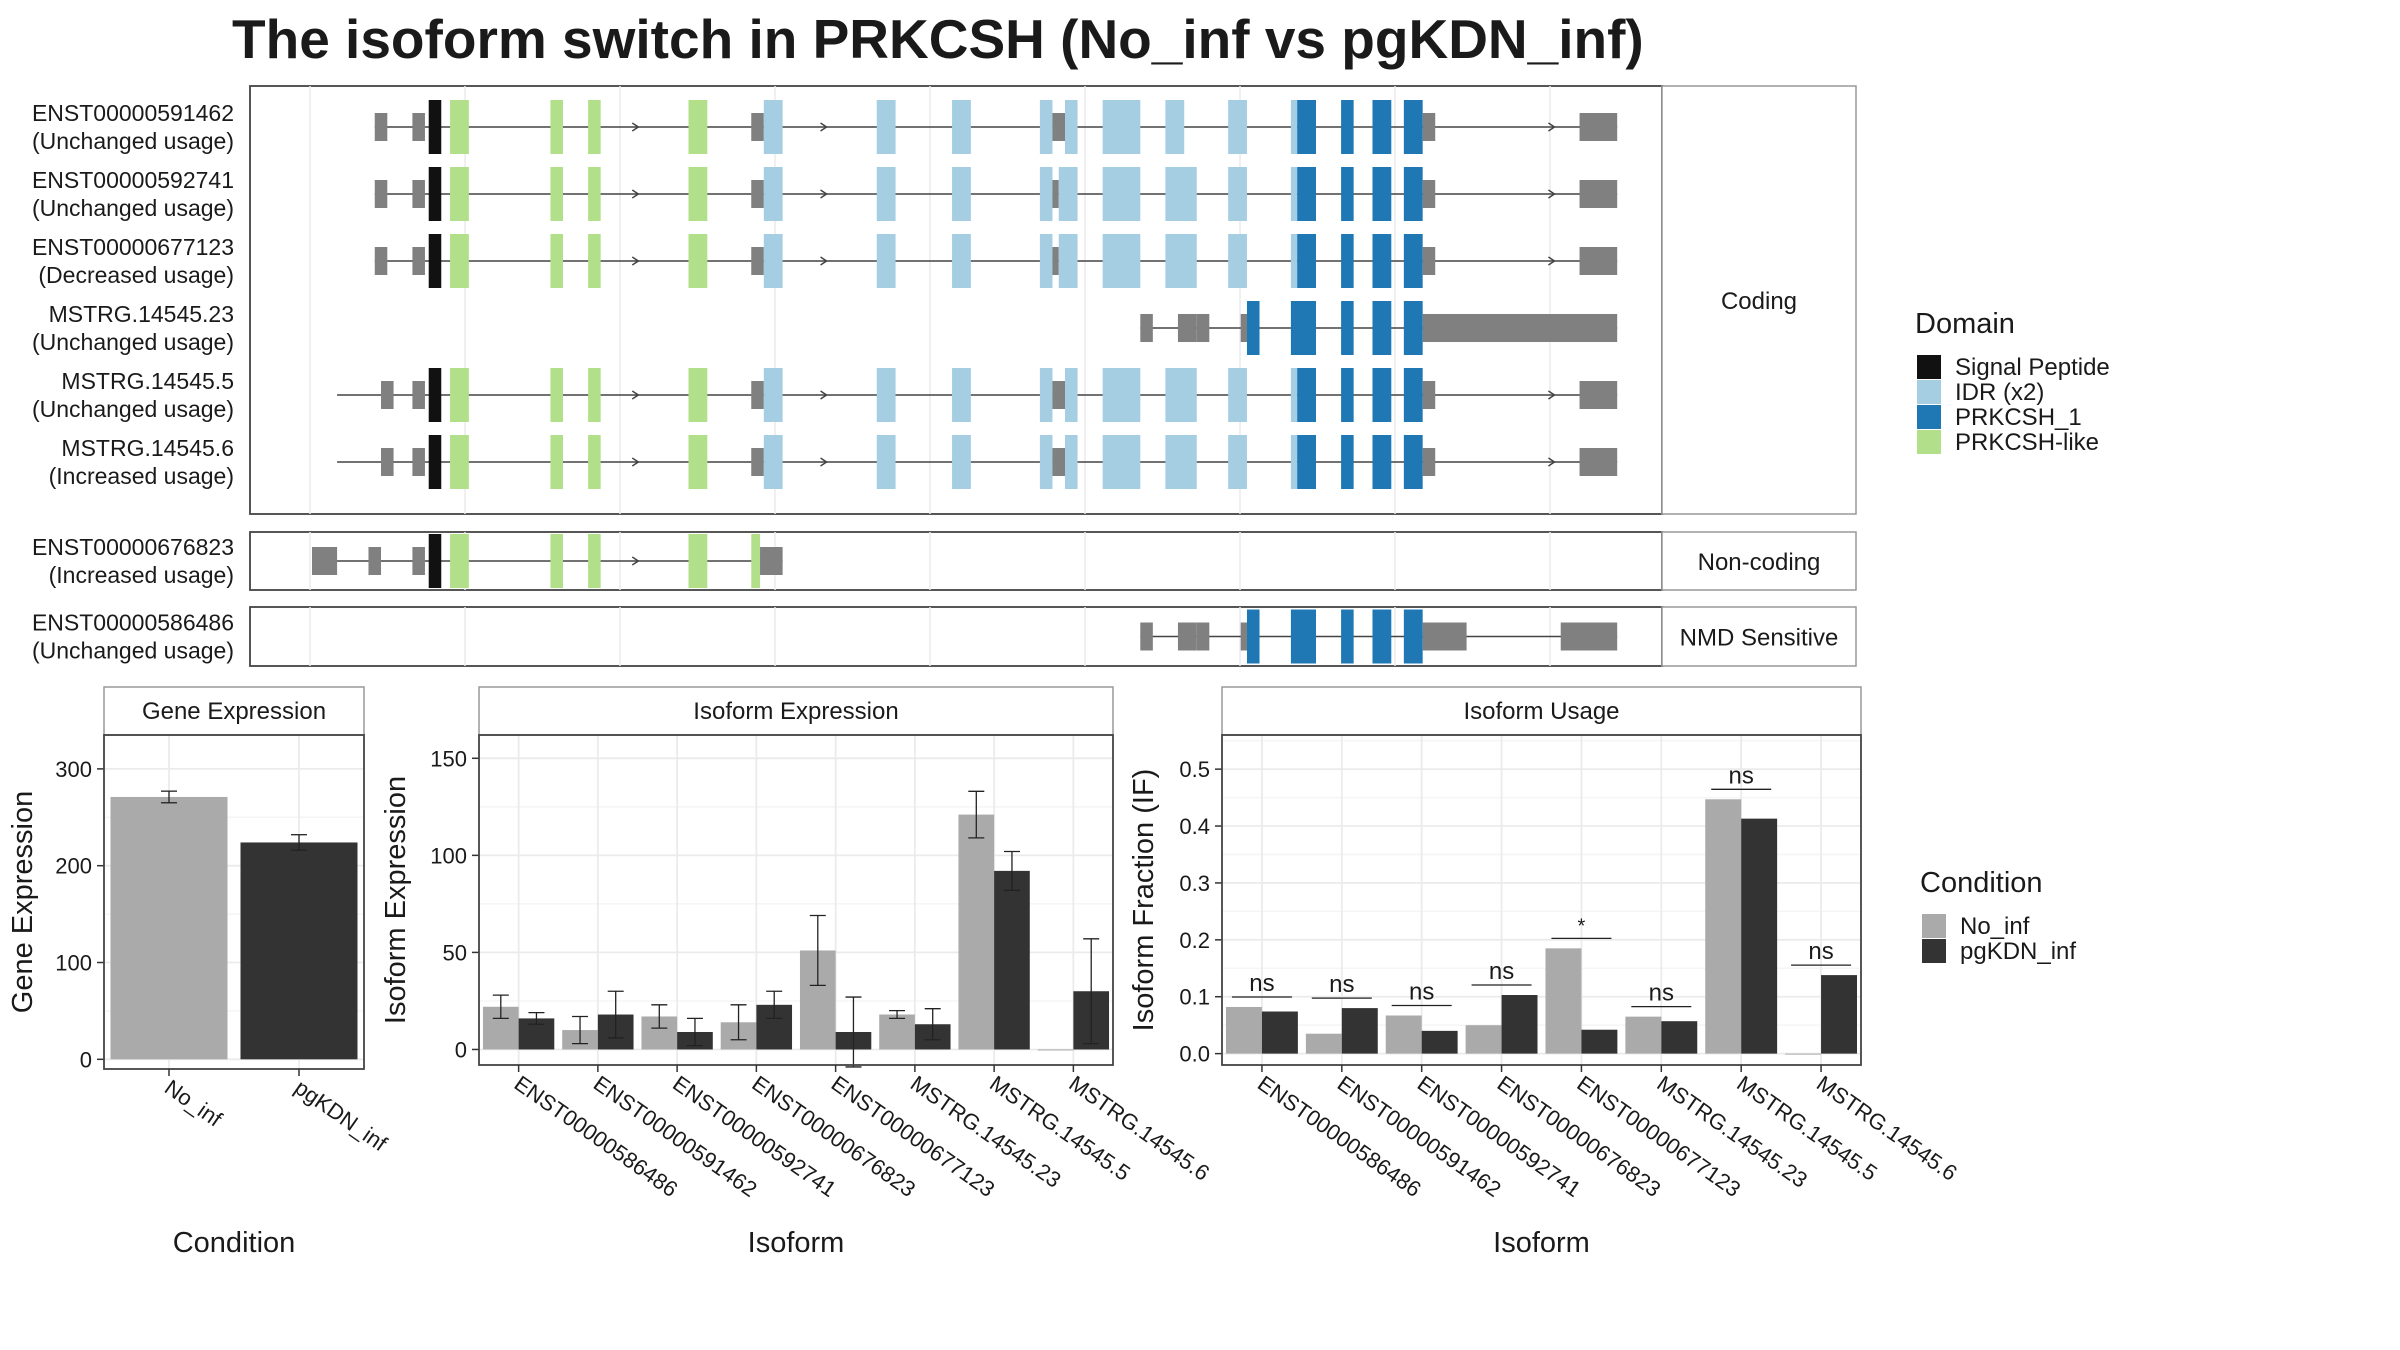  What do you see at coordinates (1194, 826) in the screenshot?
I see `y-tick-label: 0.4` at bounding box center [1194, 826].